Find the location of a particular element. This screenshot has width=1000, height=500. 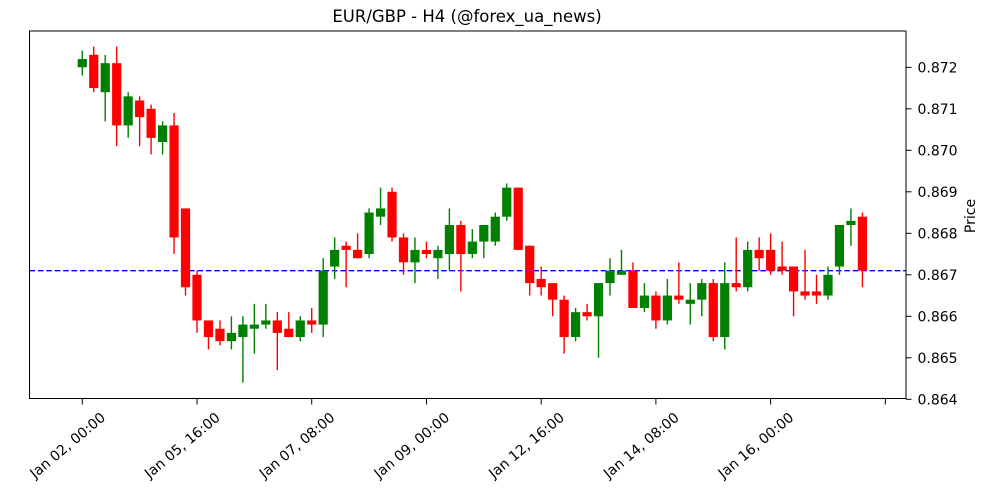

x-tick-label: Jan 14, 08:00 is located at coordinates (641, 446).